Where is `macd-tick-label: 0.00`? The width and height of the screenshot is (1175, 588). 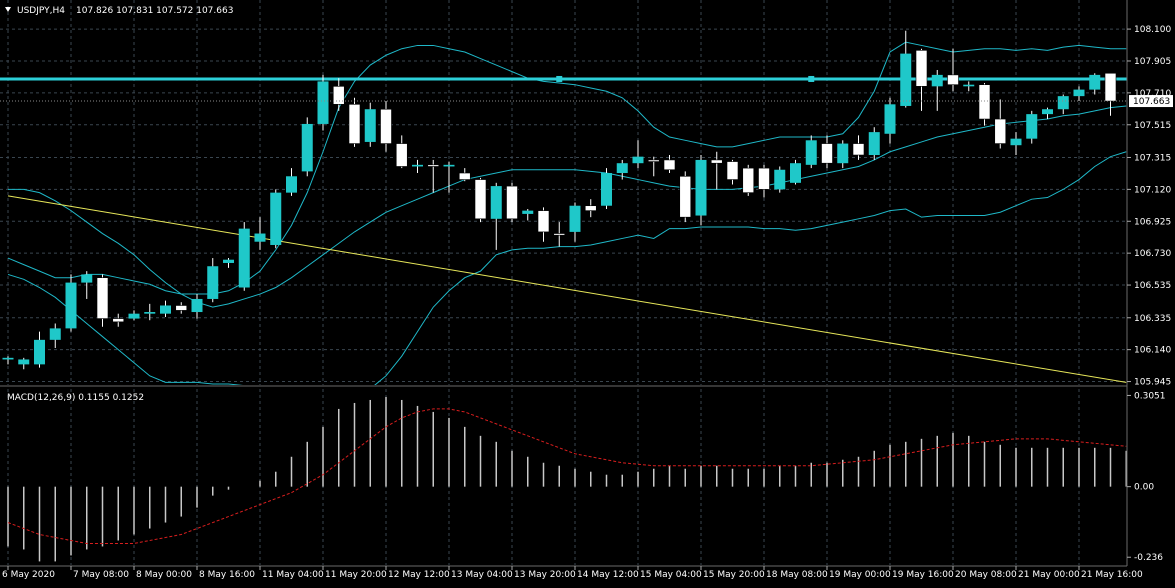
macd-tick-label: 0.00 is located at coordinates (1144, 488).